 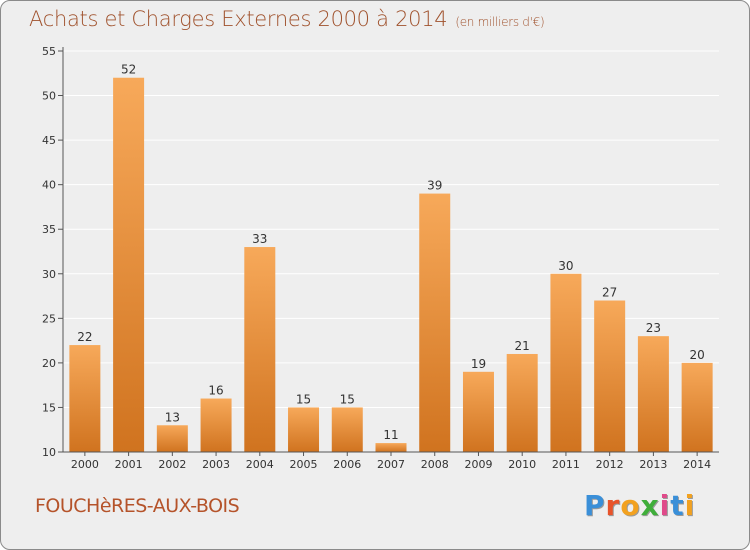 I want to click on x-tick-label: 2007, so click(x=391, y=464).